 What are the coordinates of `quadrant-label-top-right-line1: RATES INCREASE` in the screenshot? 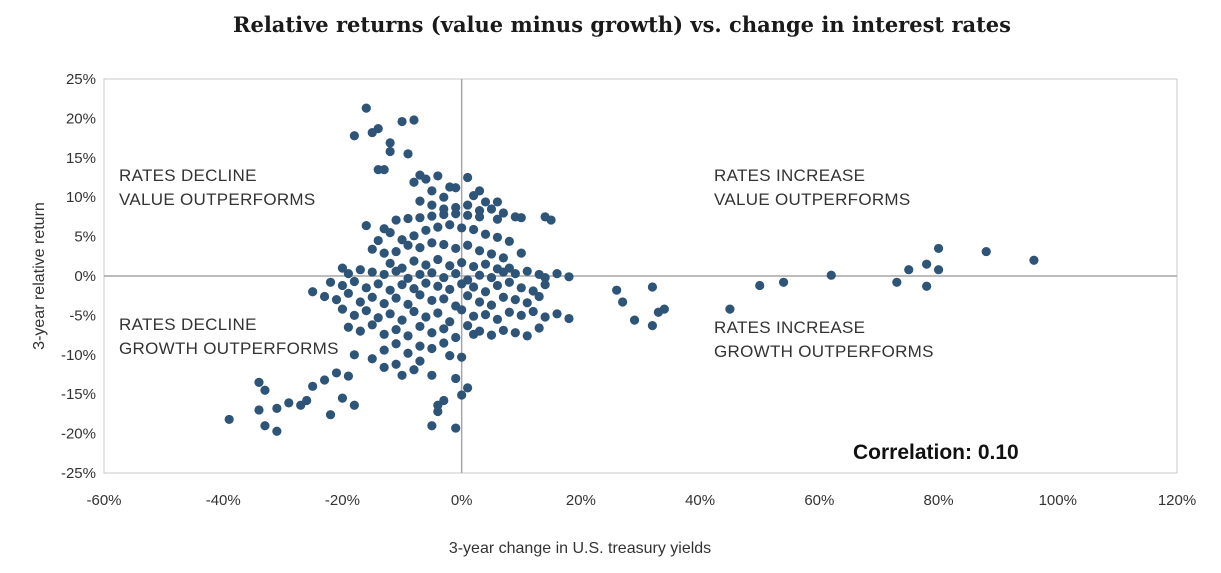 It's located at (789, 175).